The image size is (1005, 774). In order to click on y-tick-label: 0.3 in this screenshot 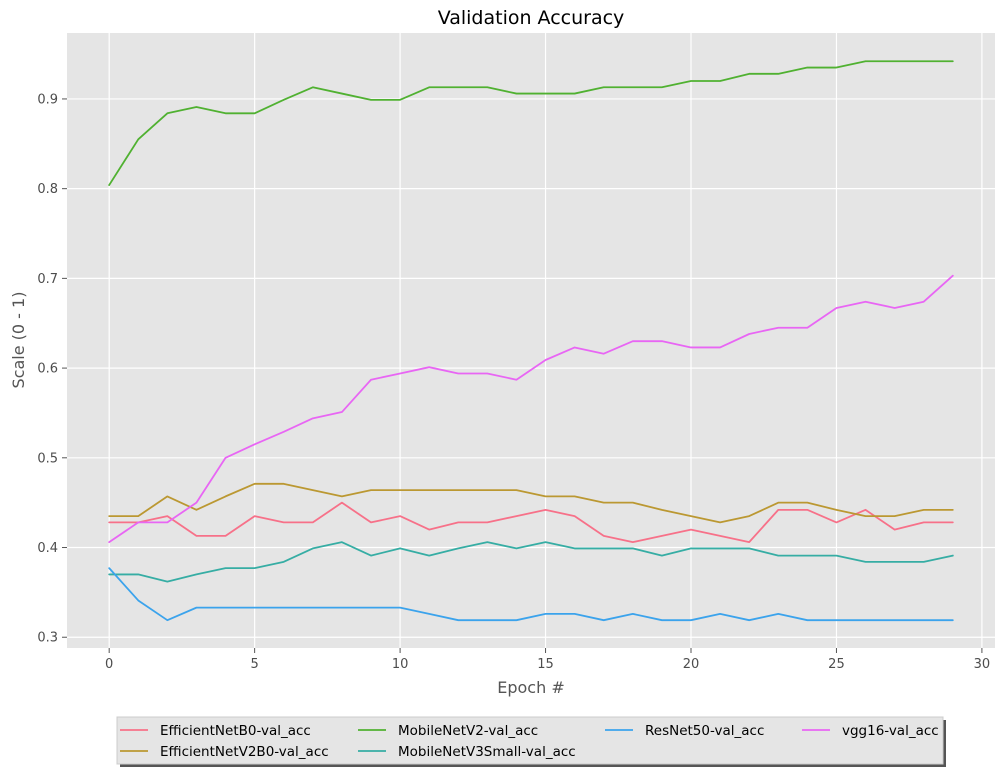, I will do `click(47, 638)`.